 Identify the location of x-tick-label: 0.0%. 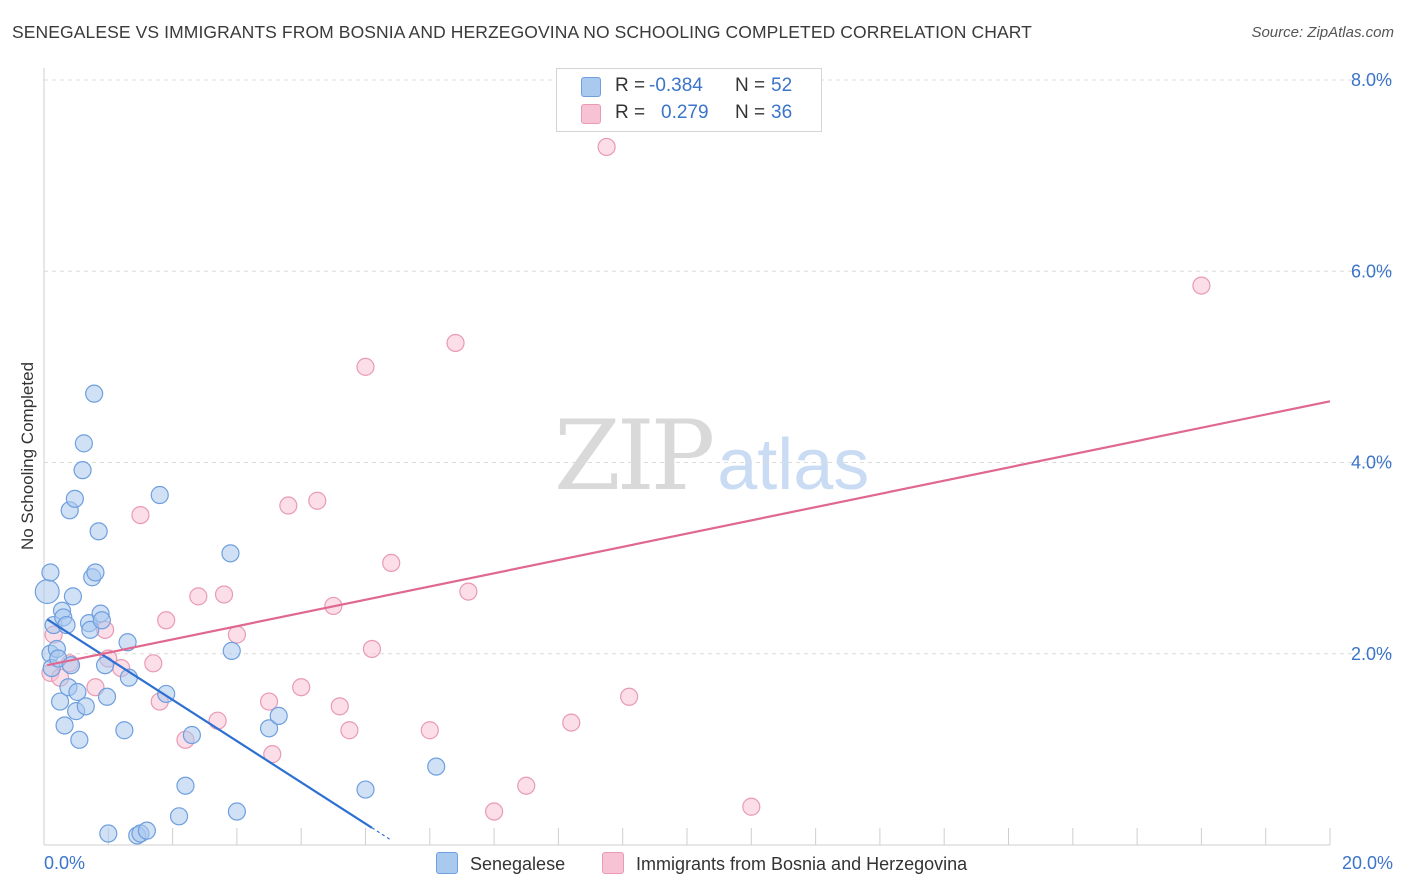
(64, 863).